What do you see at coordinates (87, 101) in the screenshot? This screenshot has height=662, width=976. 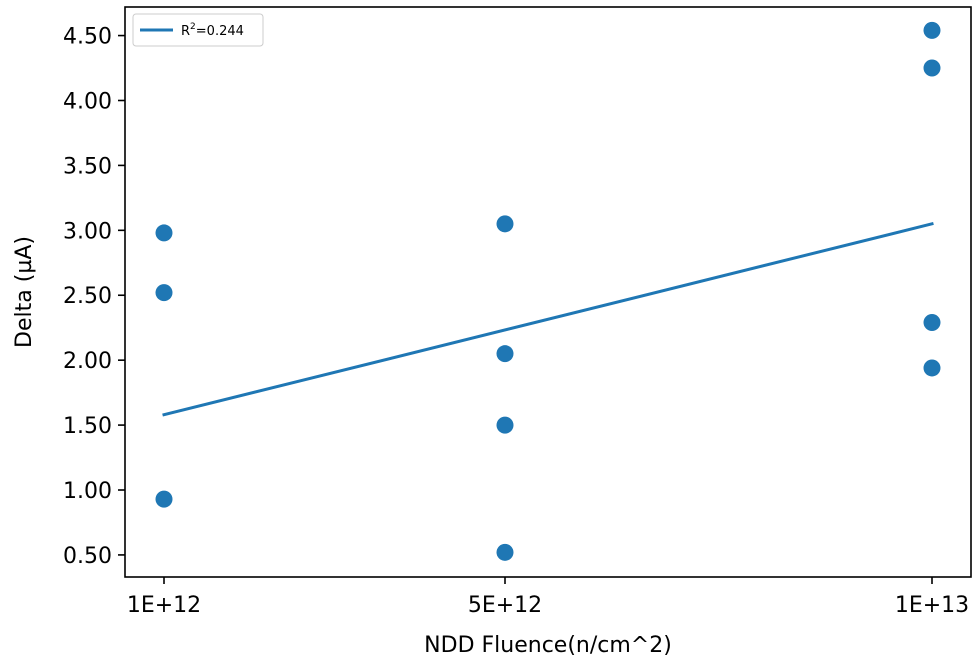 I see `y-tick-label: 4.00` at bounding box center [87, 101].